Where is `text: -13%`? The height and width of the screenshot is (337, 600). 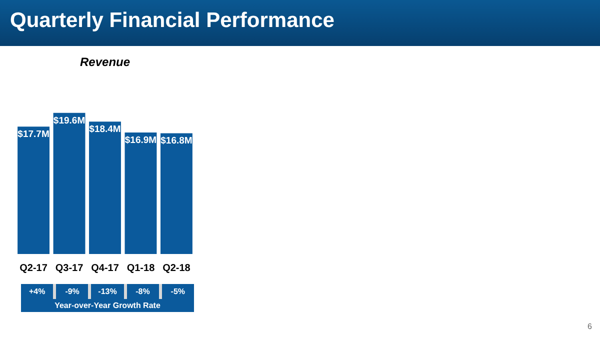 text: -13% is located at coordinates (109, 291).